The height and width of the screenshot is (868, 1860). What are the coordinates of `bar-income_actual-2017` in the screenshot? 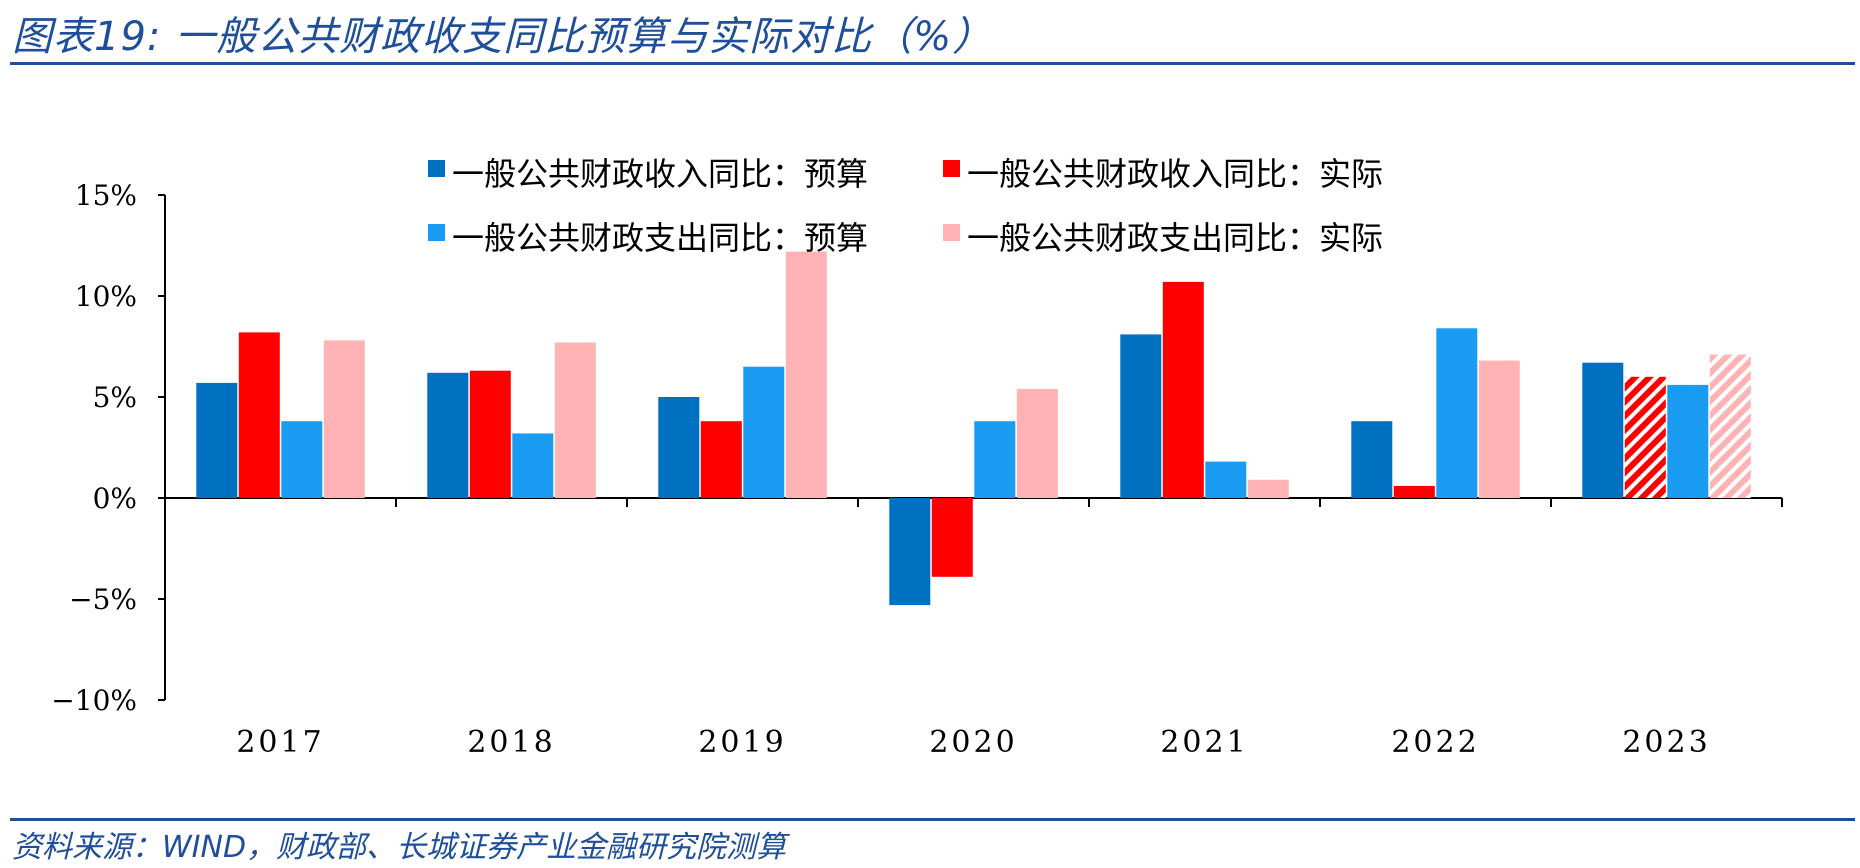 It's located at (259, 415).